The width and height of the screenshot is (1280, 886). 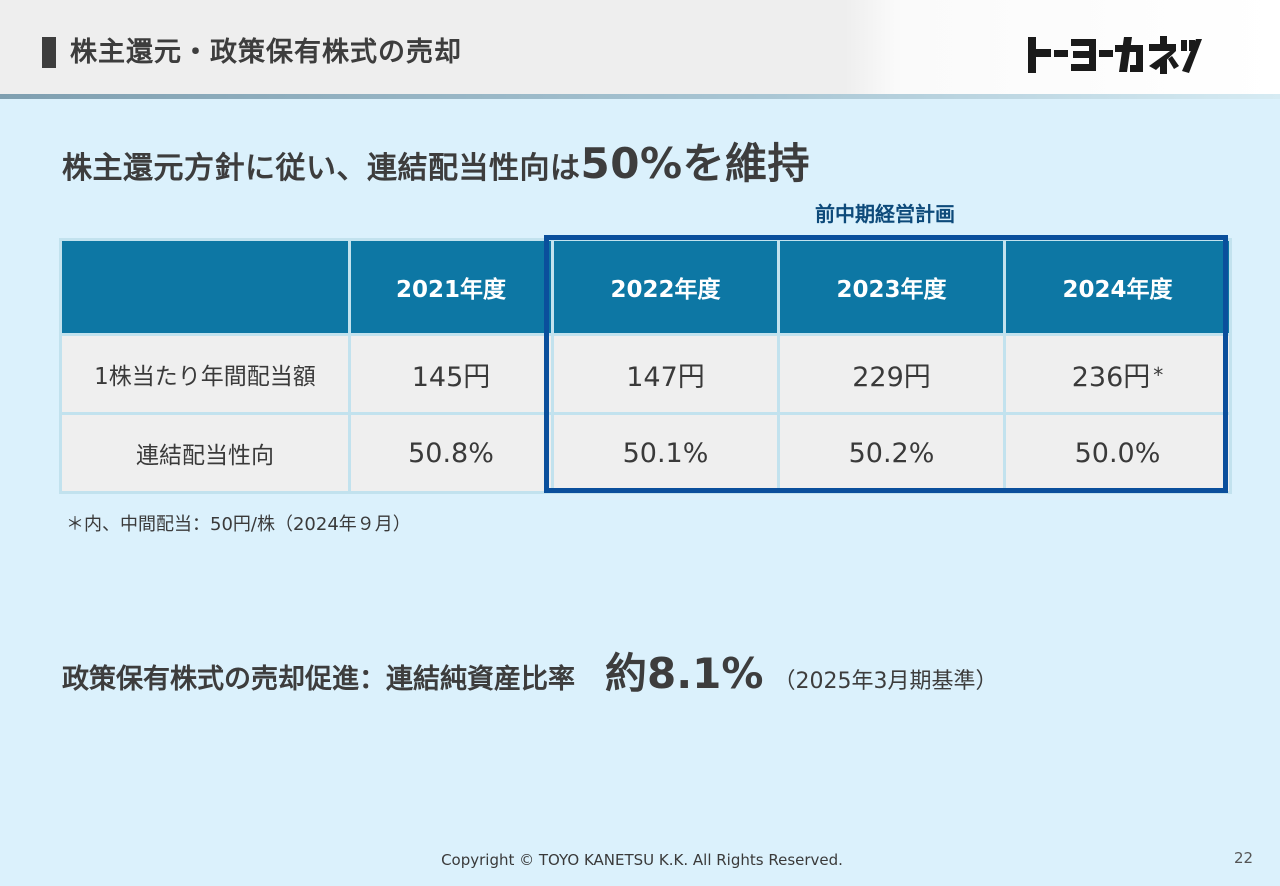 I want to click on row-label: 連結配当性向, so click(x=205, y=453).